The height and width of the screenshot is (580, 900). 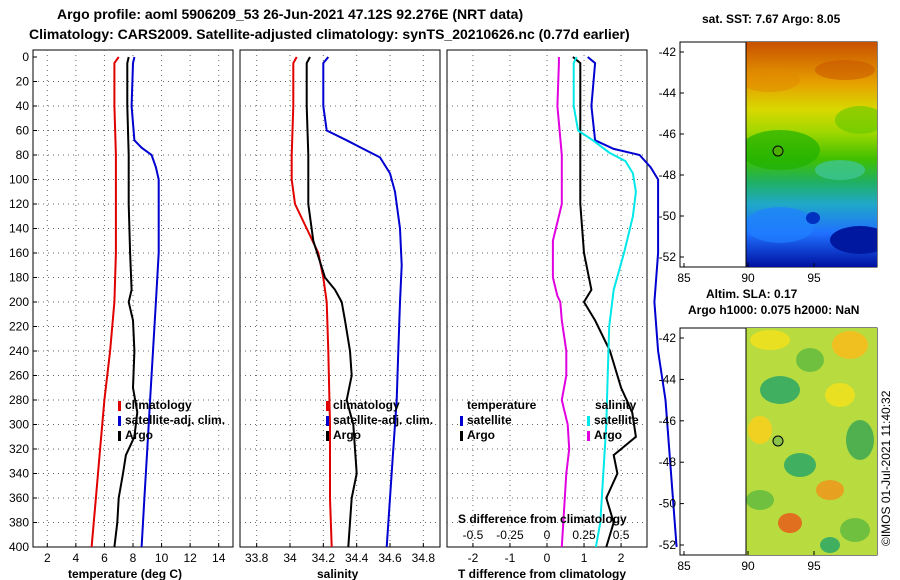 I want to click on difference-xlabel: T difference from climatology, so click(x=542, y=573).